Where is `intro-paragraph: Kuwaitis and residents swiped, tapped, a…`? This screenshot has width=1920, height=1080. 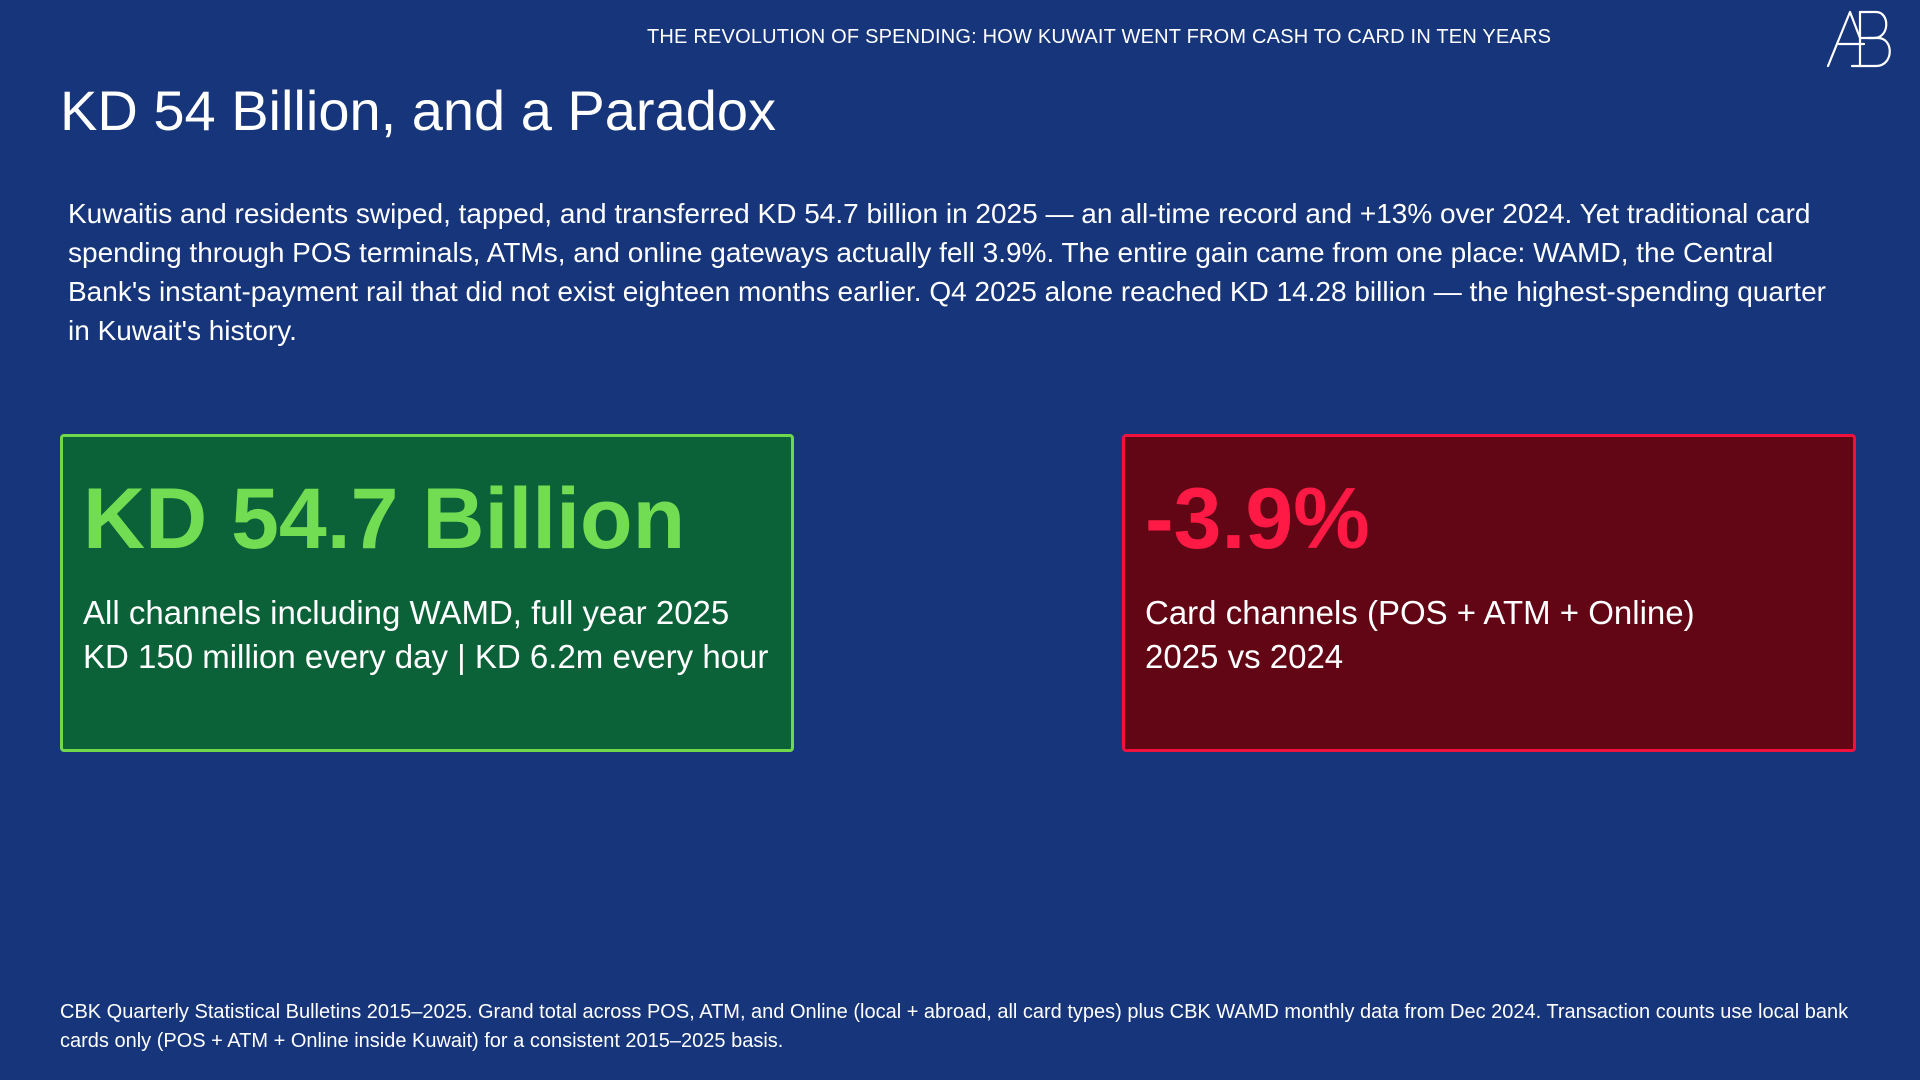 intro-paragraph: Kuwaitis and residents swiped, tapped, a… is located at coordinates (947, 272).